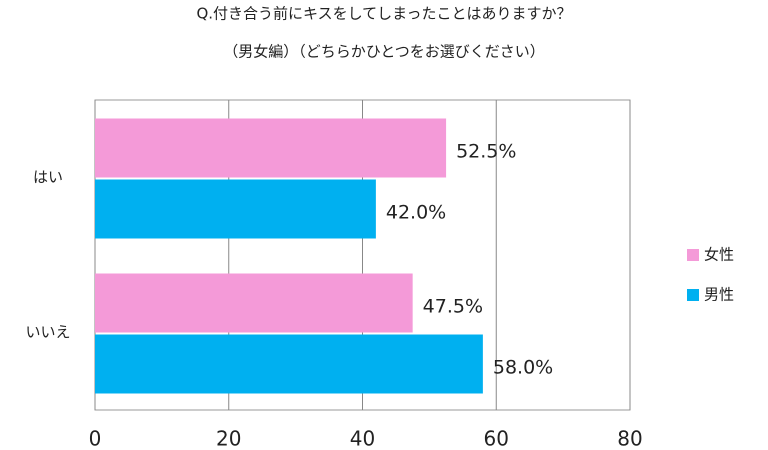 This screenshot has height=450, width=768. Describe the element at coordinates (47, 332) in the screenshot. I see `y-tick-label: いいえ` at that location.